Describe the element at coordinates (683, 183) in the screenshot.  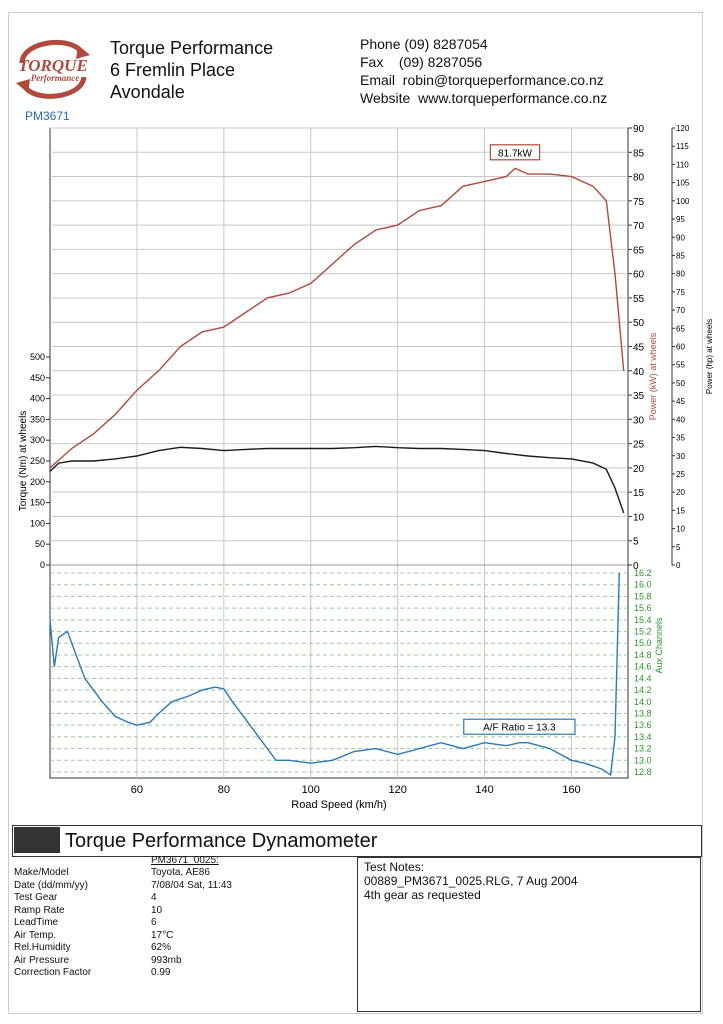
I see `hp-tick-label: 105` at that location.